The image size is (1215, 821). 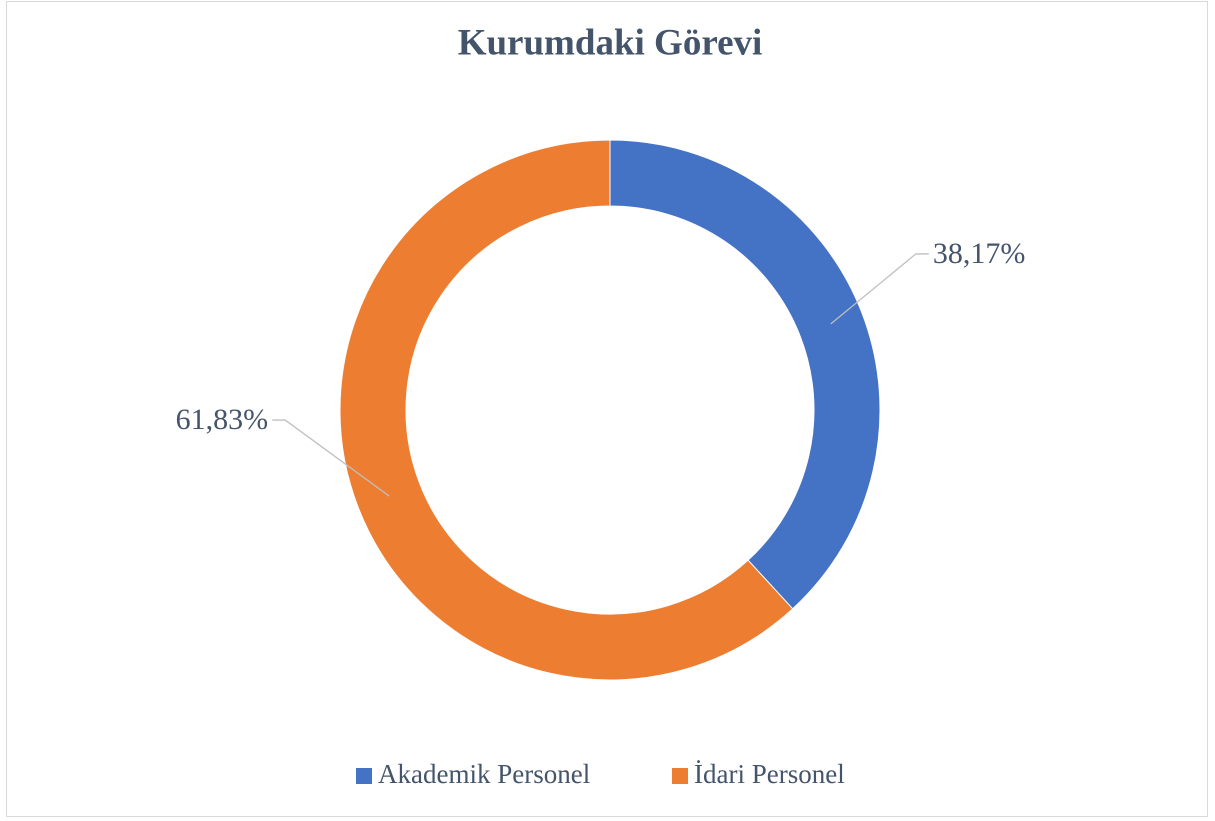 I want to click on legend-label: İdari Personel, so click(x=769, y=774).